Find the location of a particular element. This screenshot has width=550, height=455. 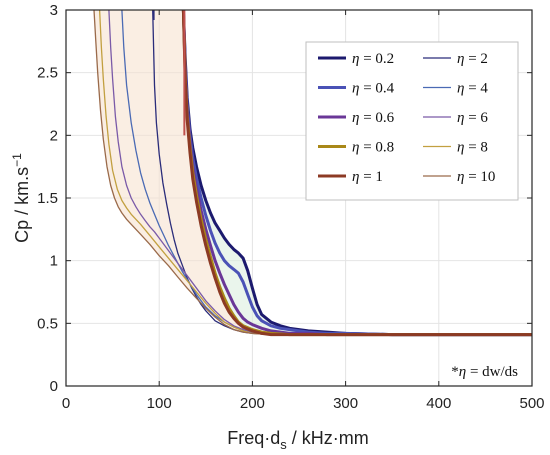

y-tick-label: 2.5 is located at coordinates (47, 73).